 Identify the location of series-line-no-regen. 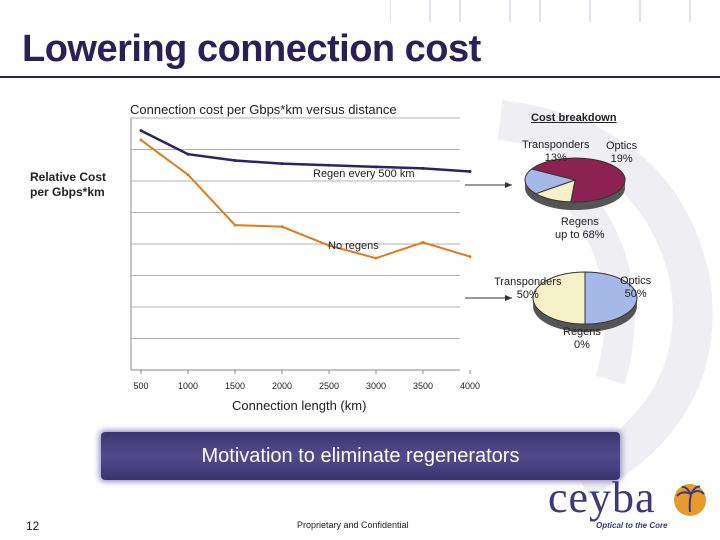
(305, 199).